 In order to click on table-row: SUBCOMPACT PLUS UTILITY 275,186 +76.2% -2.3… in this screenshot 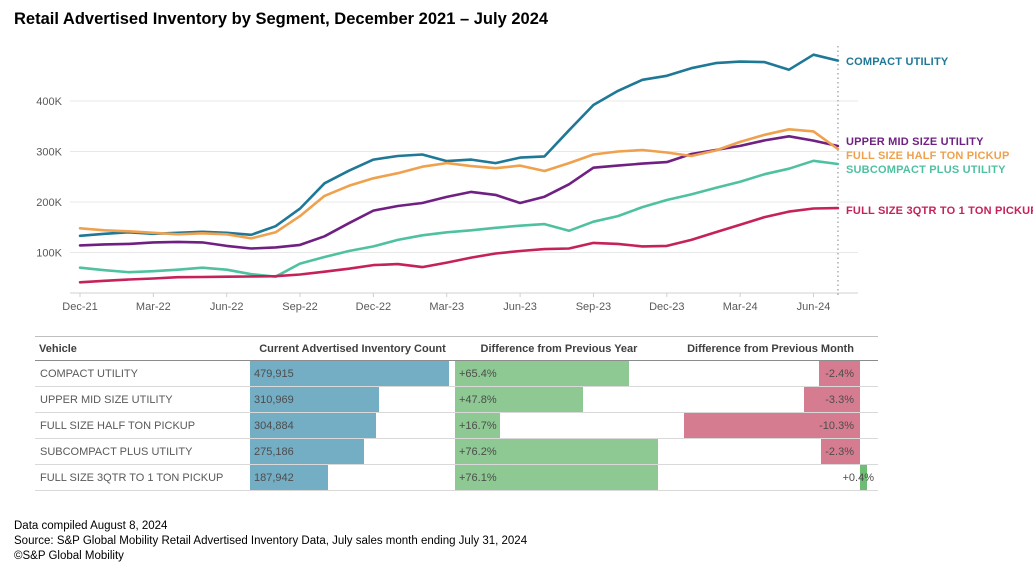, I will do `click(456, 452)`.